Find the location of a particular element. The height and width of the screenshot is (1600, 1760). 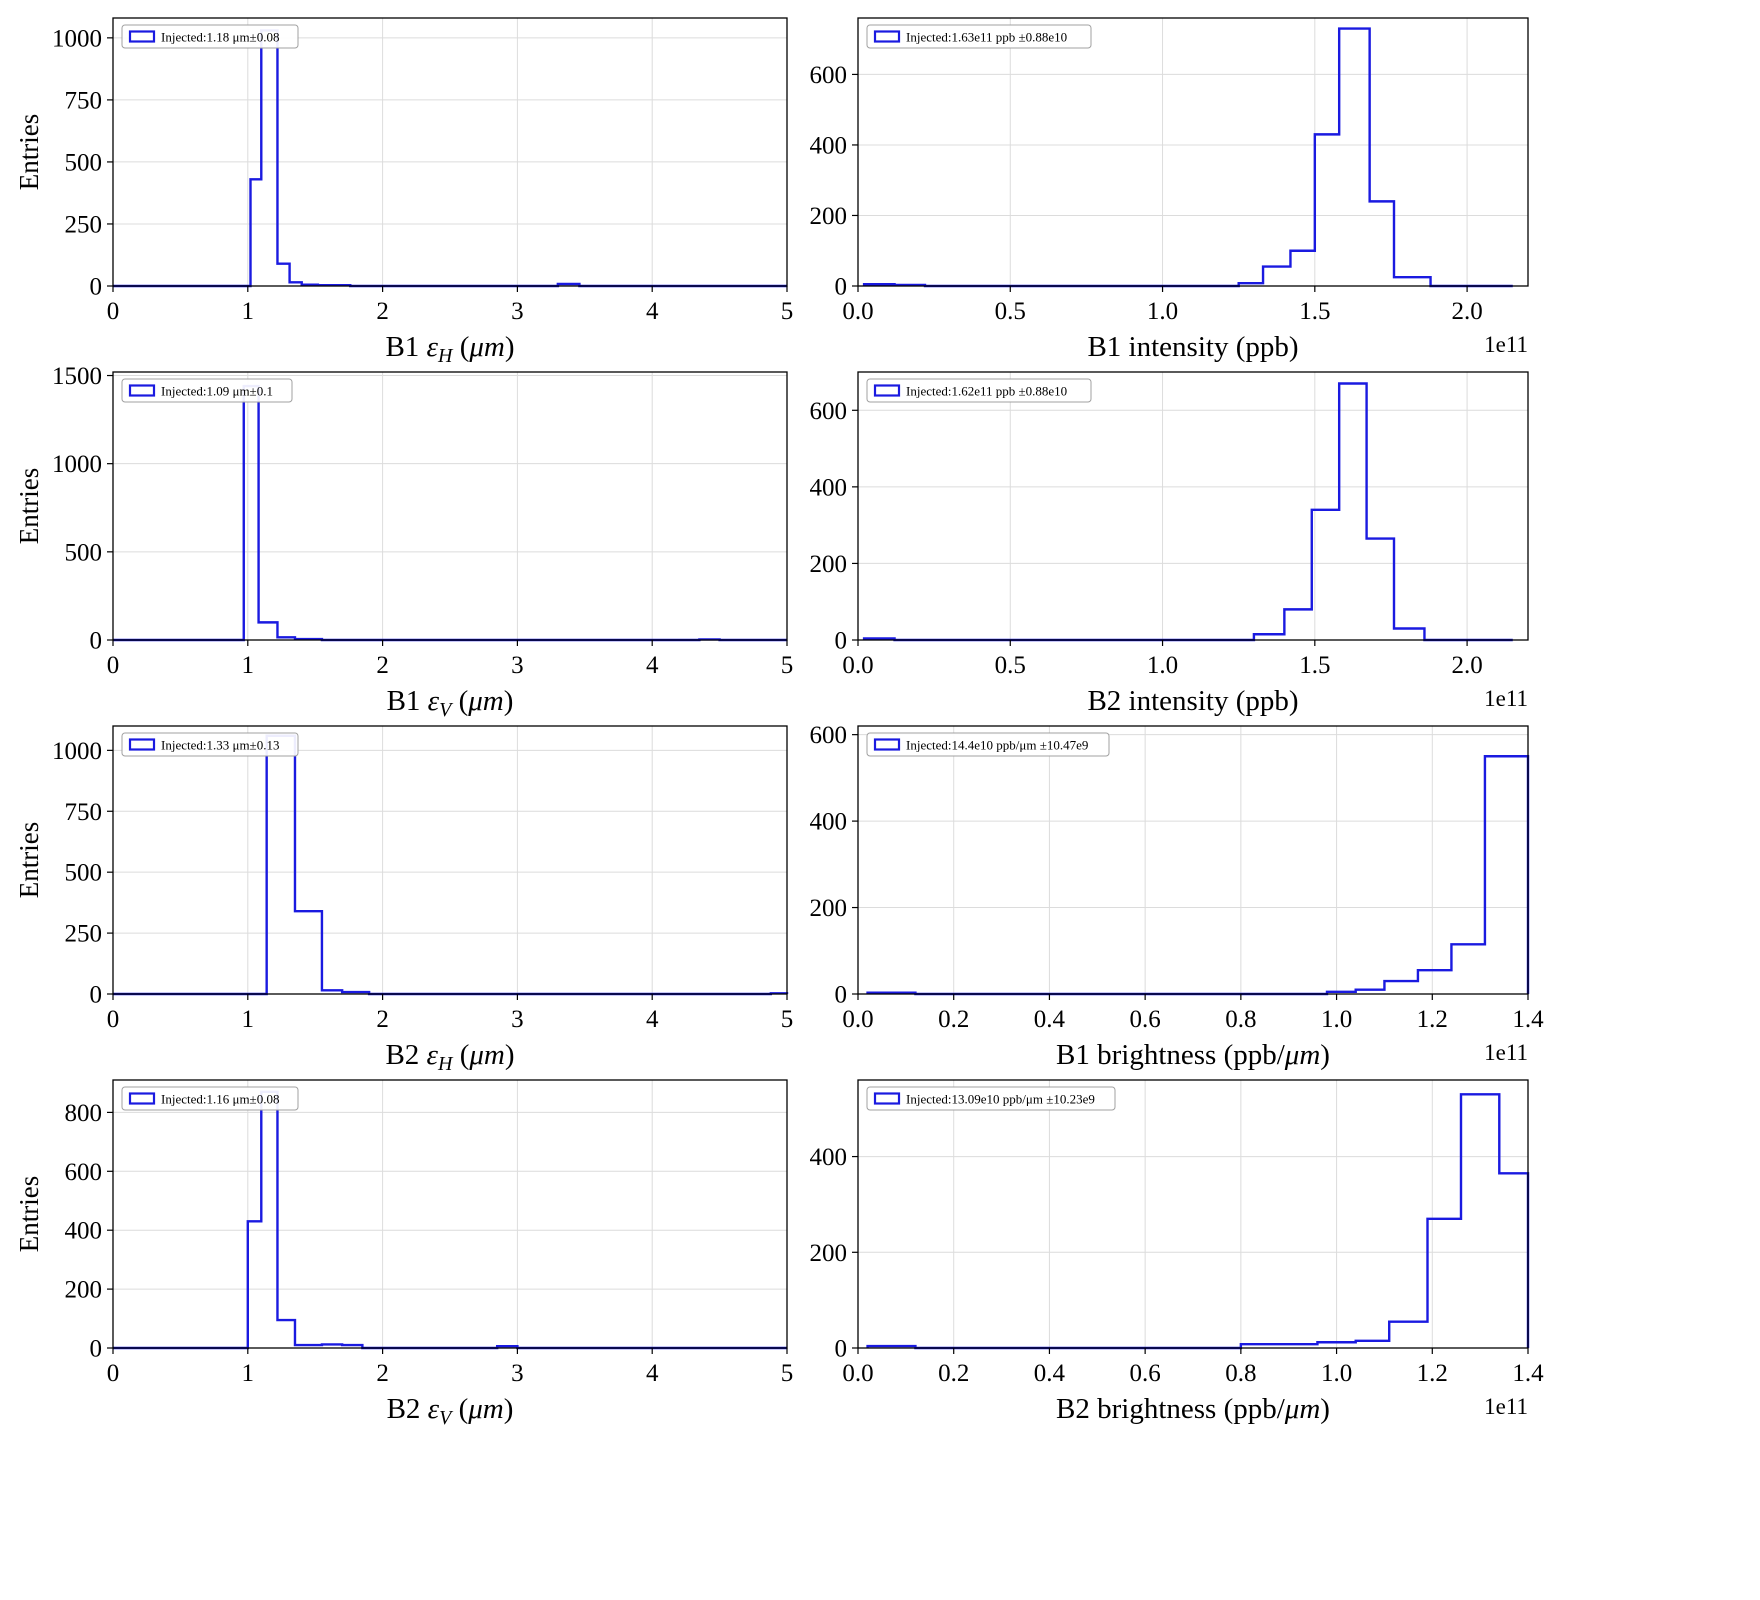

y-tick-label: 500 is located at coordinates (84, 552).